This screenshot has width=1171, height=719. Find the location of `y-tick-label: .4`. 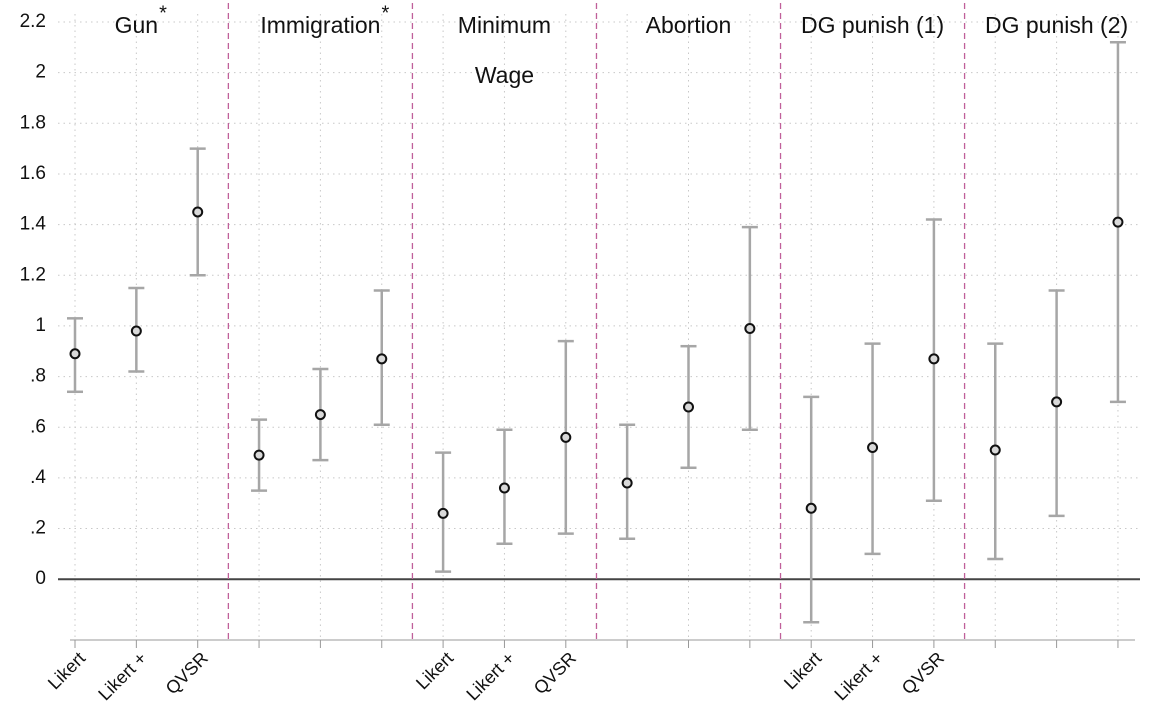

y-tick-label: .4 is located at coordinates (38, 477).